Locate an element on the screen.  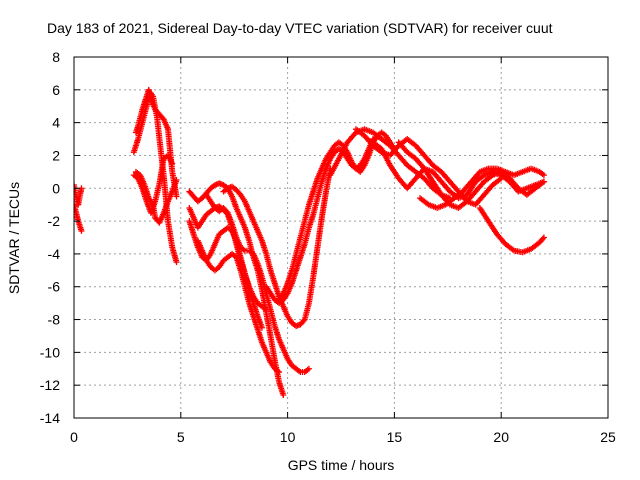
x-tick-label: 25 is located at coordinates (608, 437).